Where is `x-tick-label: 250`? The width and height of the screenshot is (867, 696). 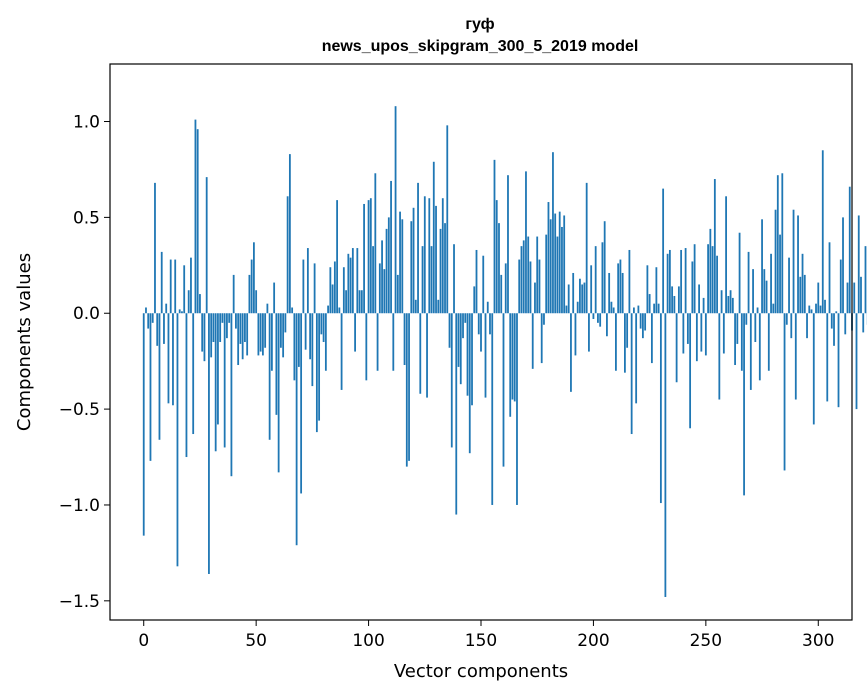
x-tick-label: 250 is located at coordinates (706, 641).